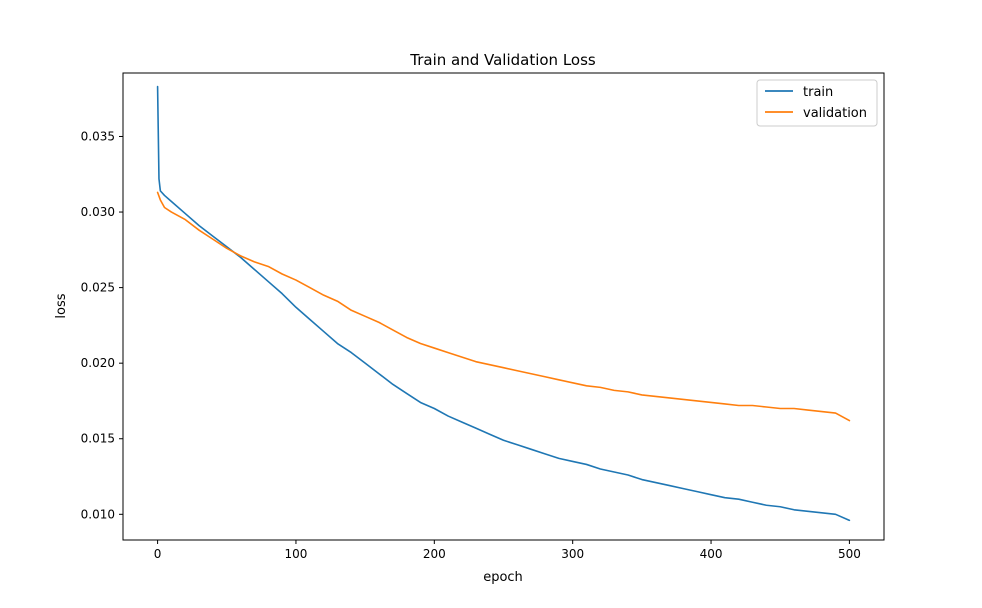 This screenshot has width=982, height=608. What do you see at coordinates (98, 514) in the screenshot?
I see `y-tick-label: 0.010` at bounding box center [98, 514].